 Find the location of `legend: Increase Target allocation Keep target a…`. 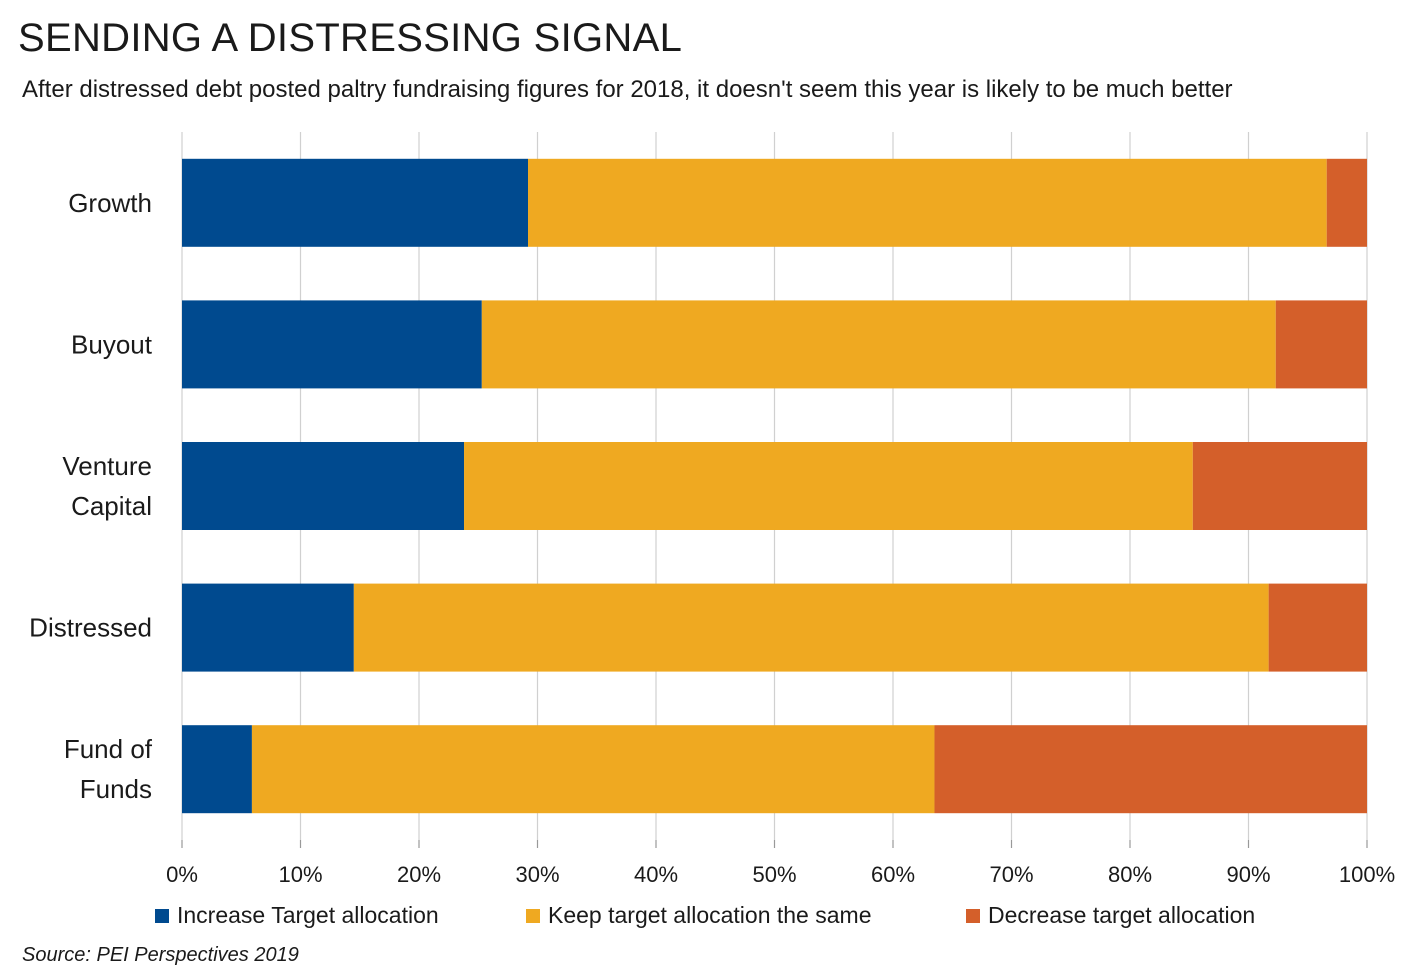

legend: Increase Target allocation Keep target a… is located at coordinates (713, 917).